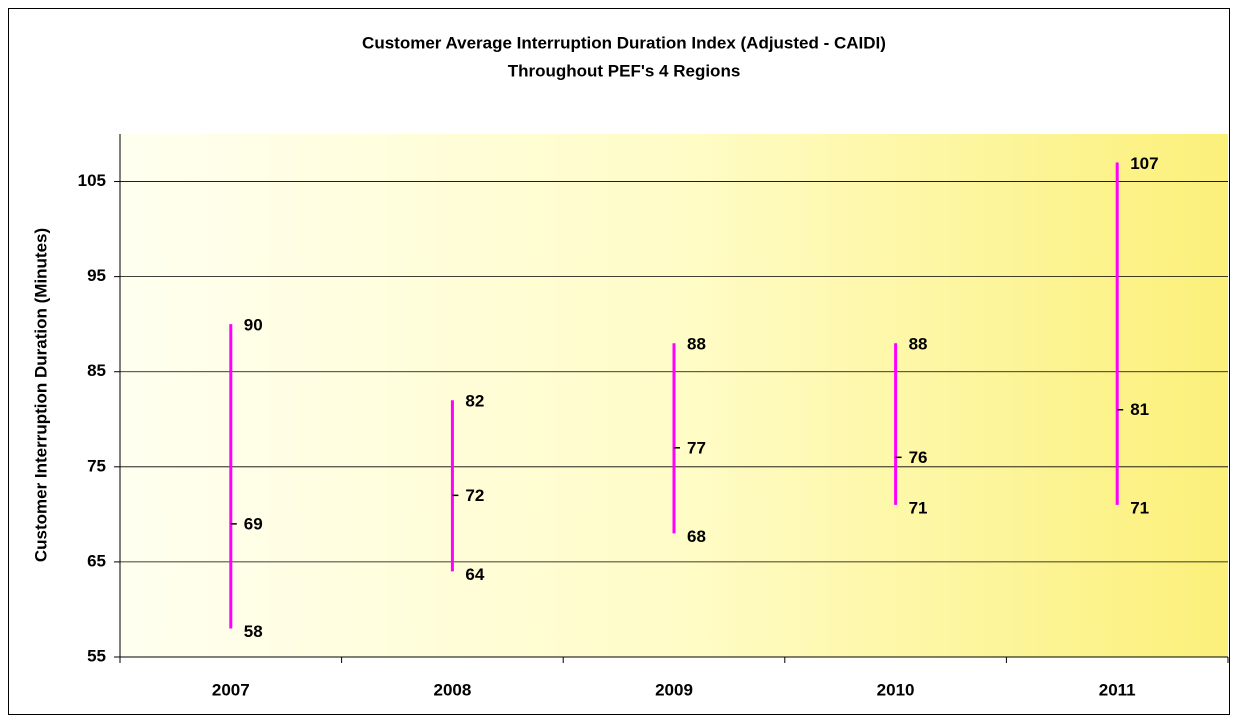  What do you see at coordinates (253, 631) in the screenshot?
I see `low-label: 58` at bounding box center [253, 631].